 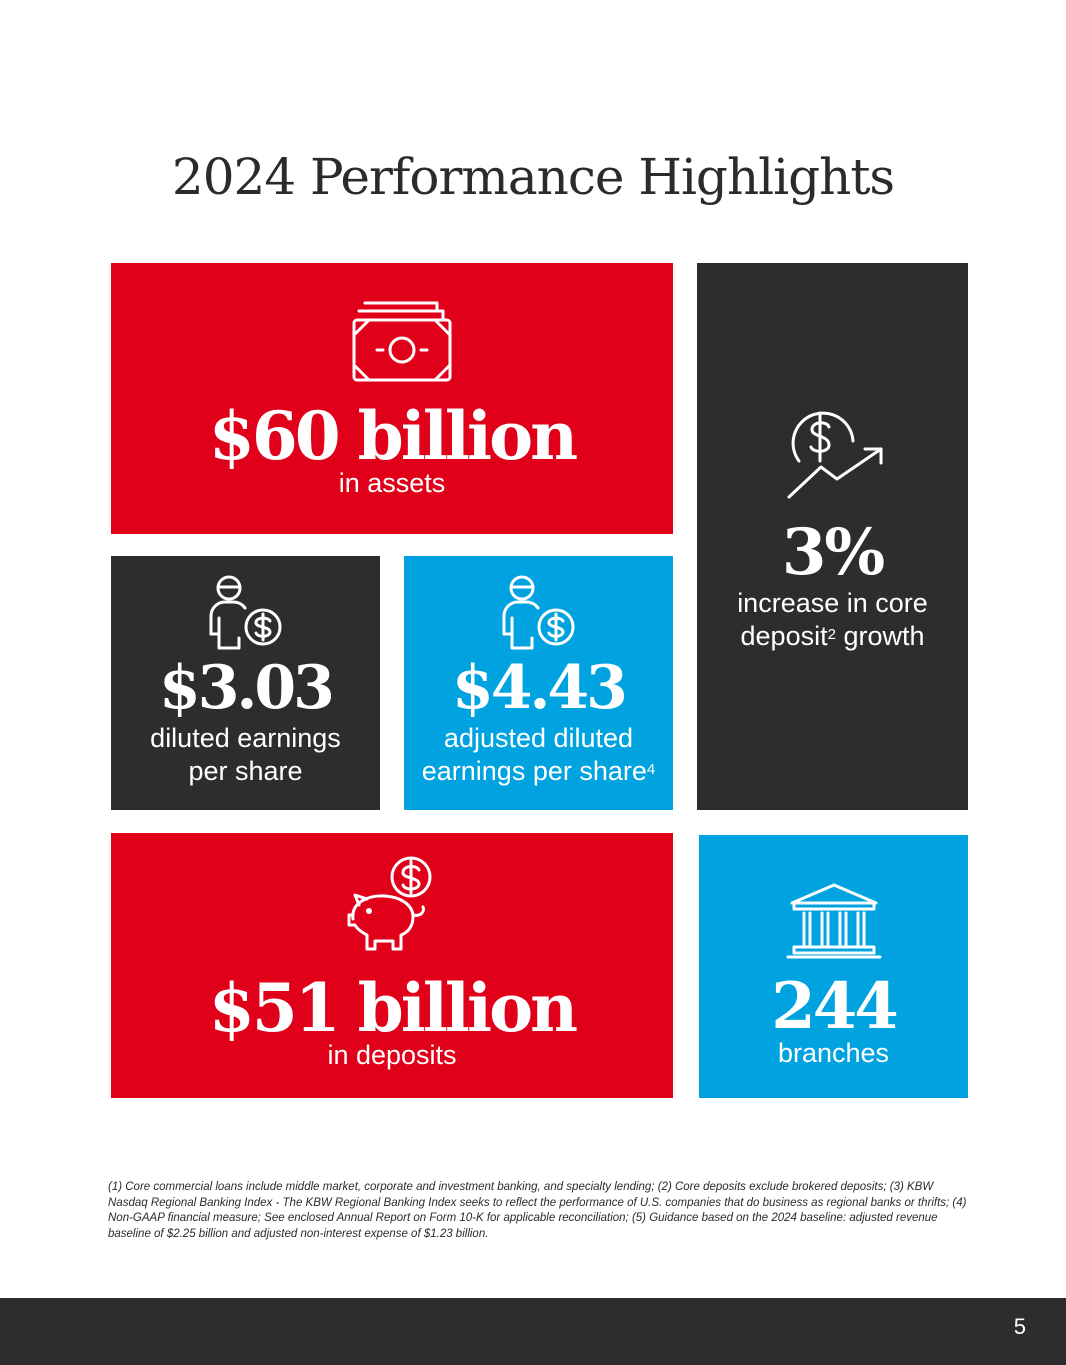 I want to click on page-number: 5, so click(x=1019, y=1326).